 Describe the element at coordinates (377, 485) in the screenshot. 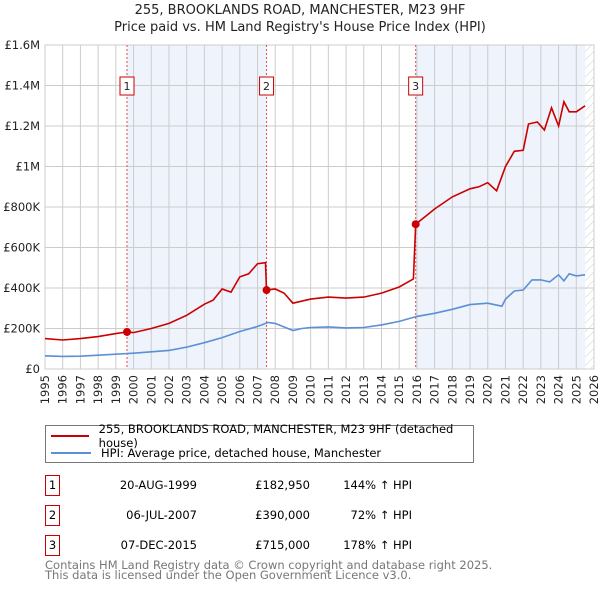

I see `sale-hpi-change: 144% ↑ HPI` at that location.